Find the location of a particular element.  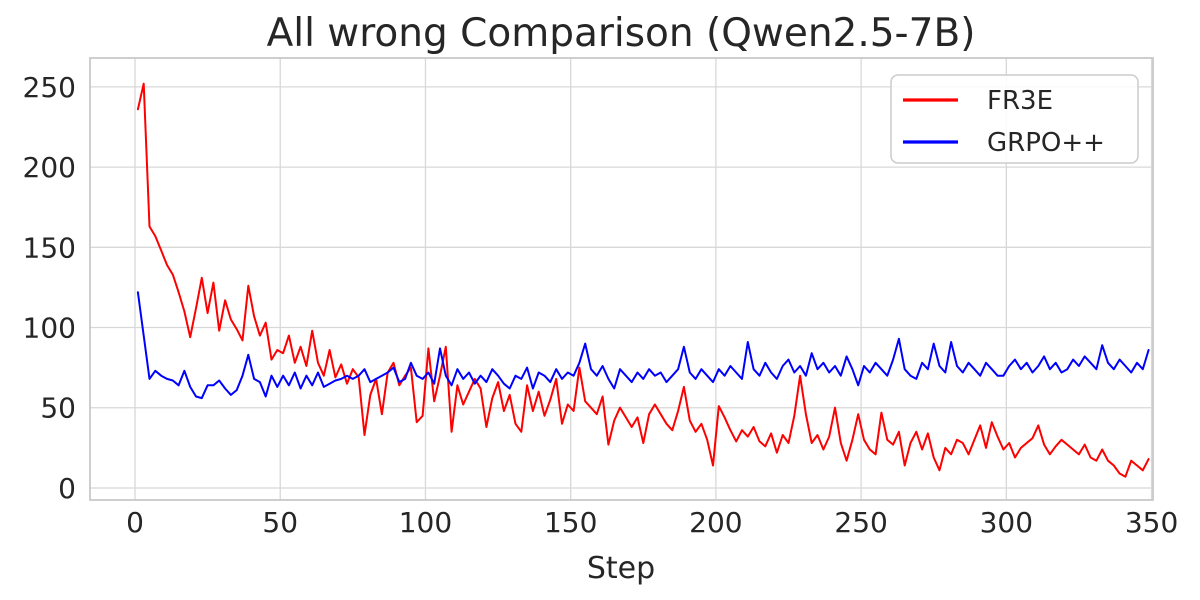

y-tick-label: 150 is located at coordinates (49, 247).